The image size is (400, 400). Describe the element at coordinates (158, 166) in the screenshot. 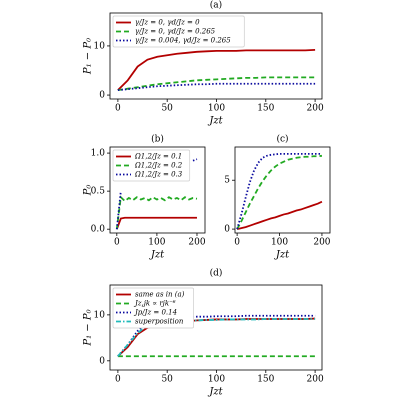

I see `legend-label: Ω1,2/Jz = 0.2` at that location.